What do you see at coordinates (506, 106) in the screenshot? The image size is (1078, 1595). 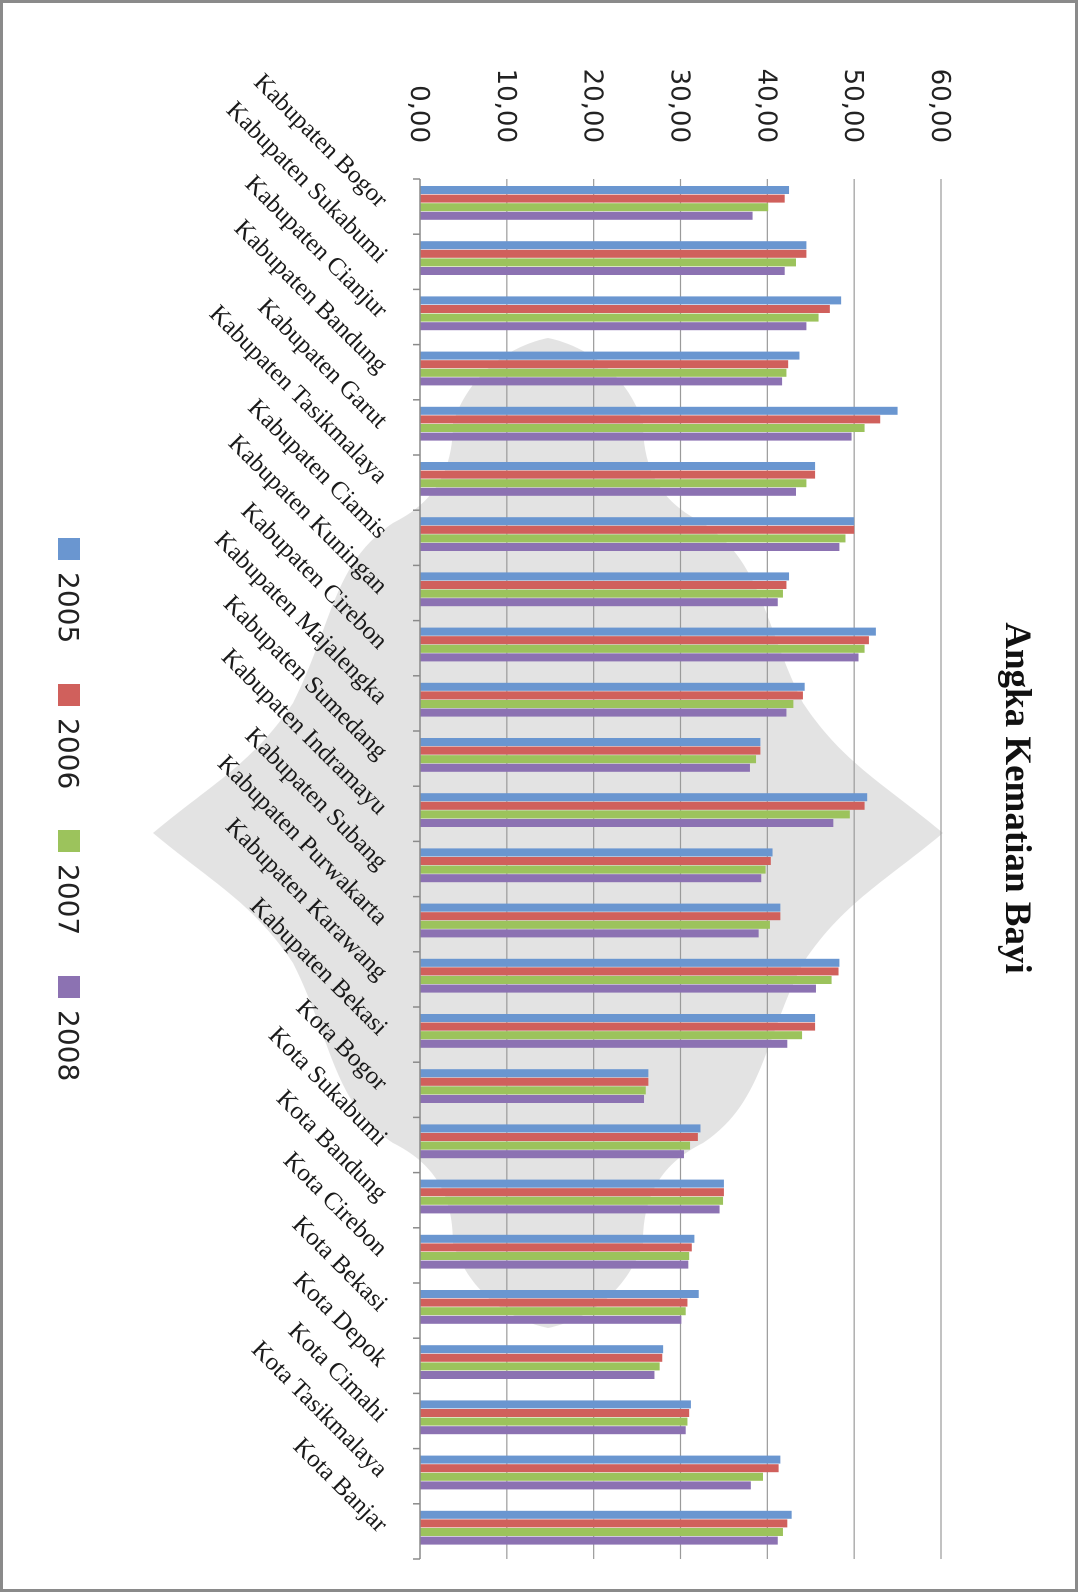 I see `tick-label: 10,00` at bounding box center [506, 106].